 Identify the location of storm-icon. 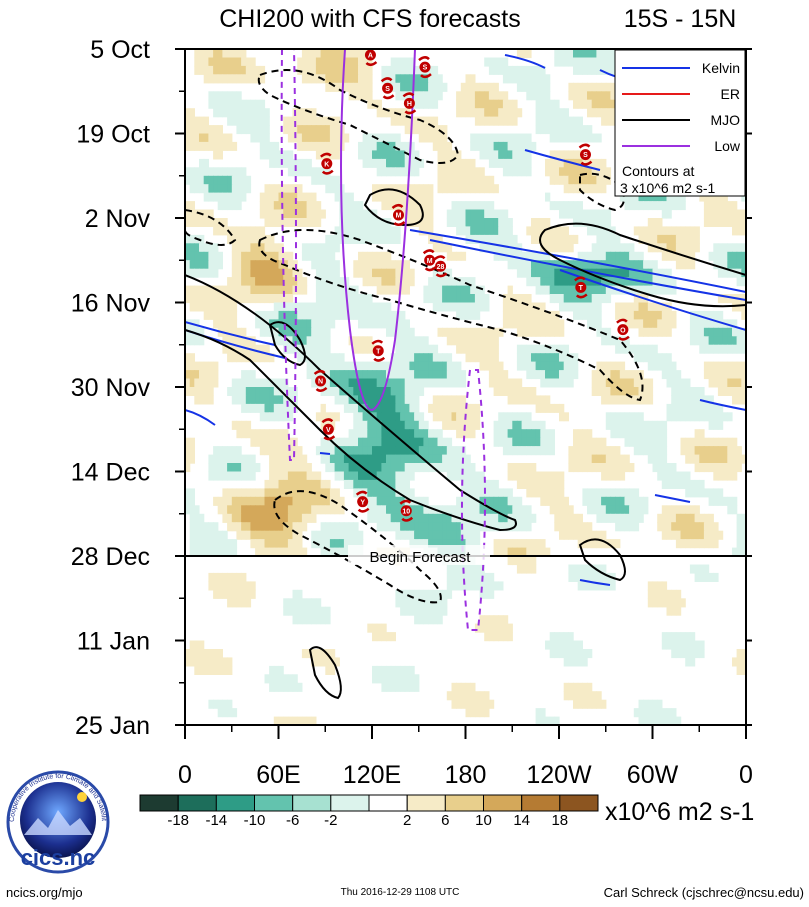
(440, 266).